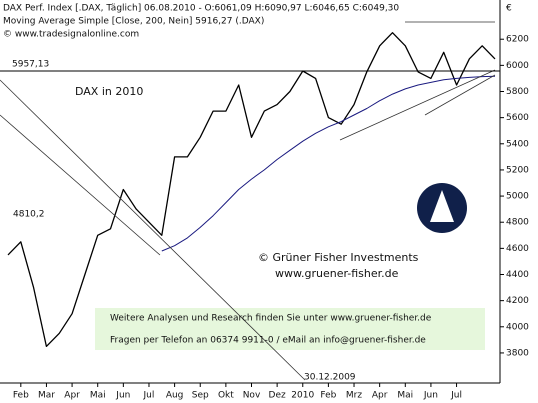 This screenshot has width=538, height=403. Describe the element at coordinates (517, 197) in the screenshot. I see `y-tick-label: 5000` at that location.